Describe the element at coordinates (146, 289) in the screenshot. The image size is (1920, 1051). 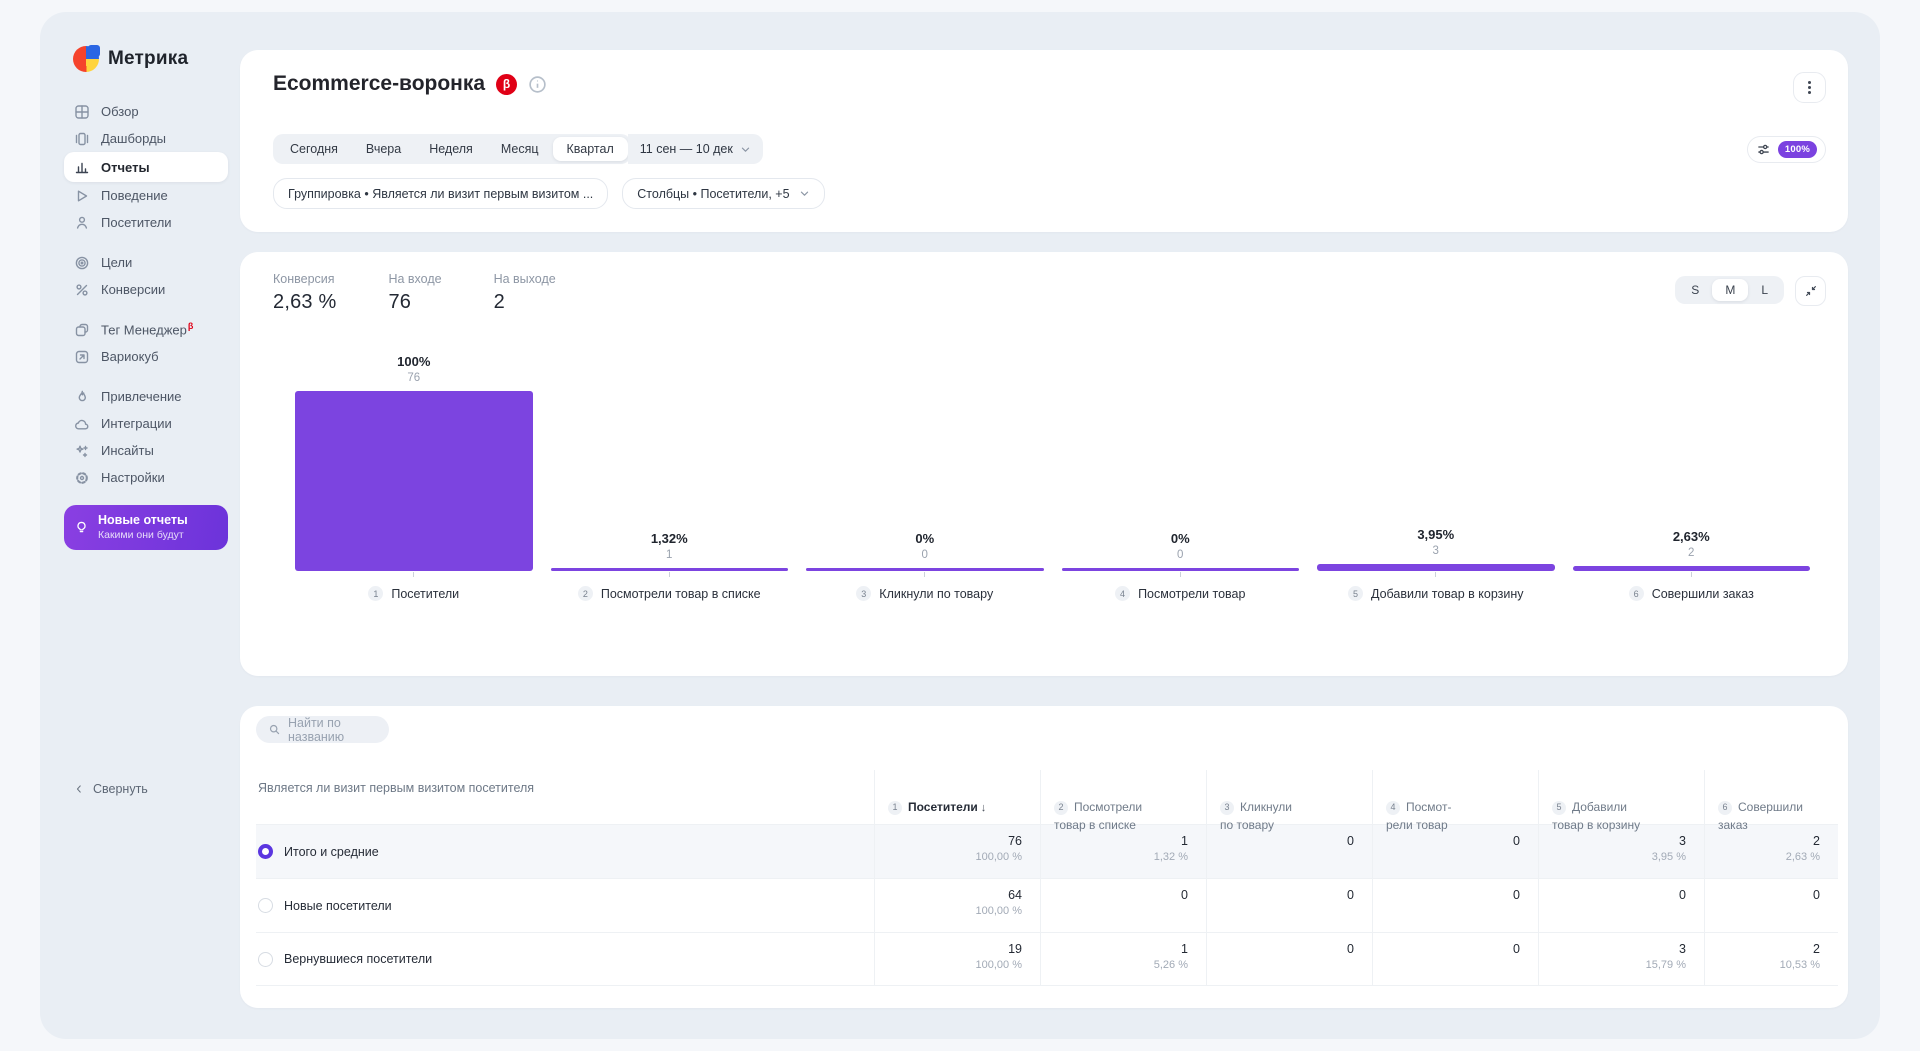
I see `sidebar-item-conversions: Конверсии` at that location.